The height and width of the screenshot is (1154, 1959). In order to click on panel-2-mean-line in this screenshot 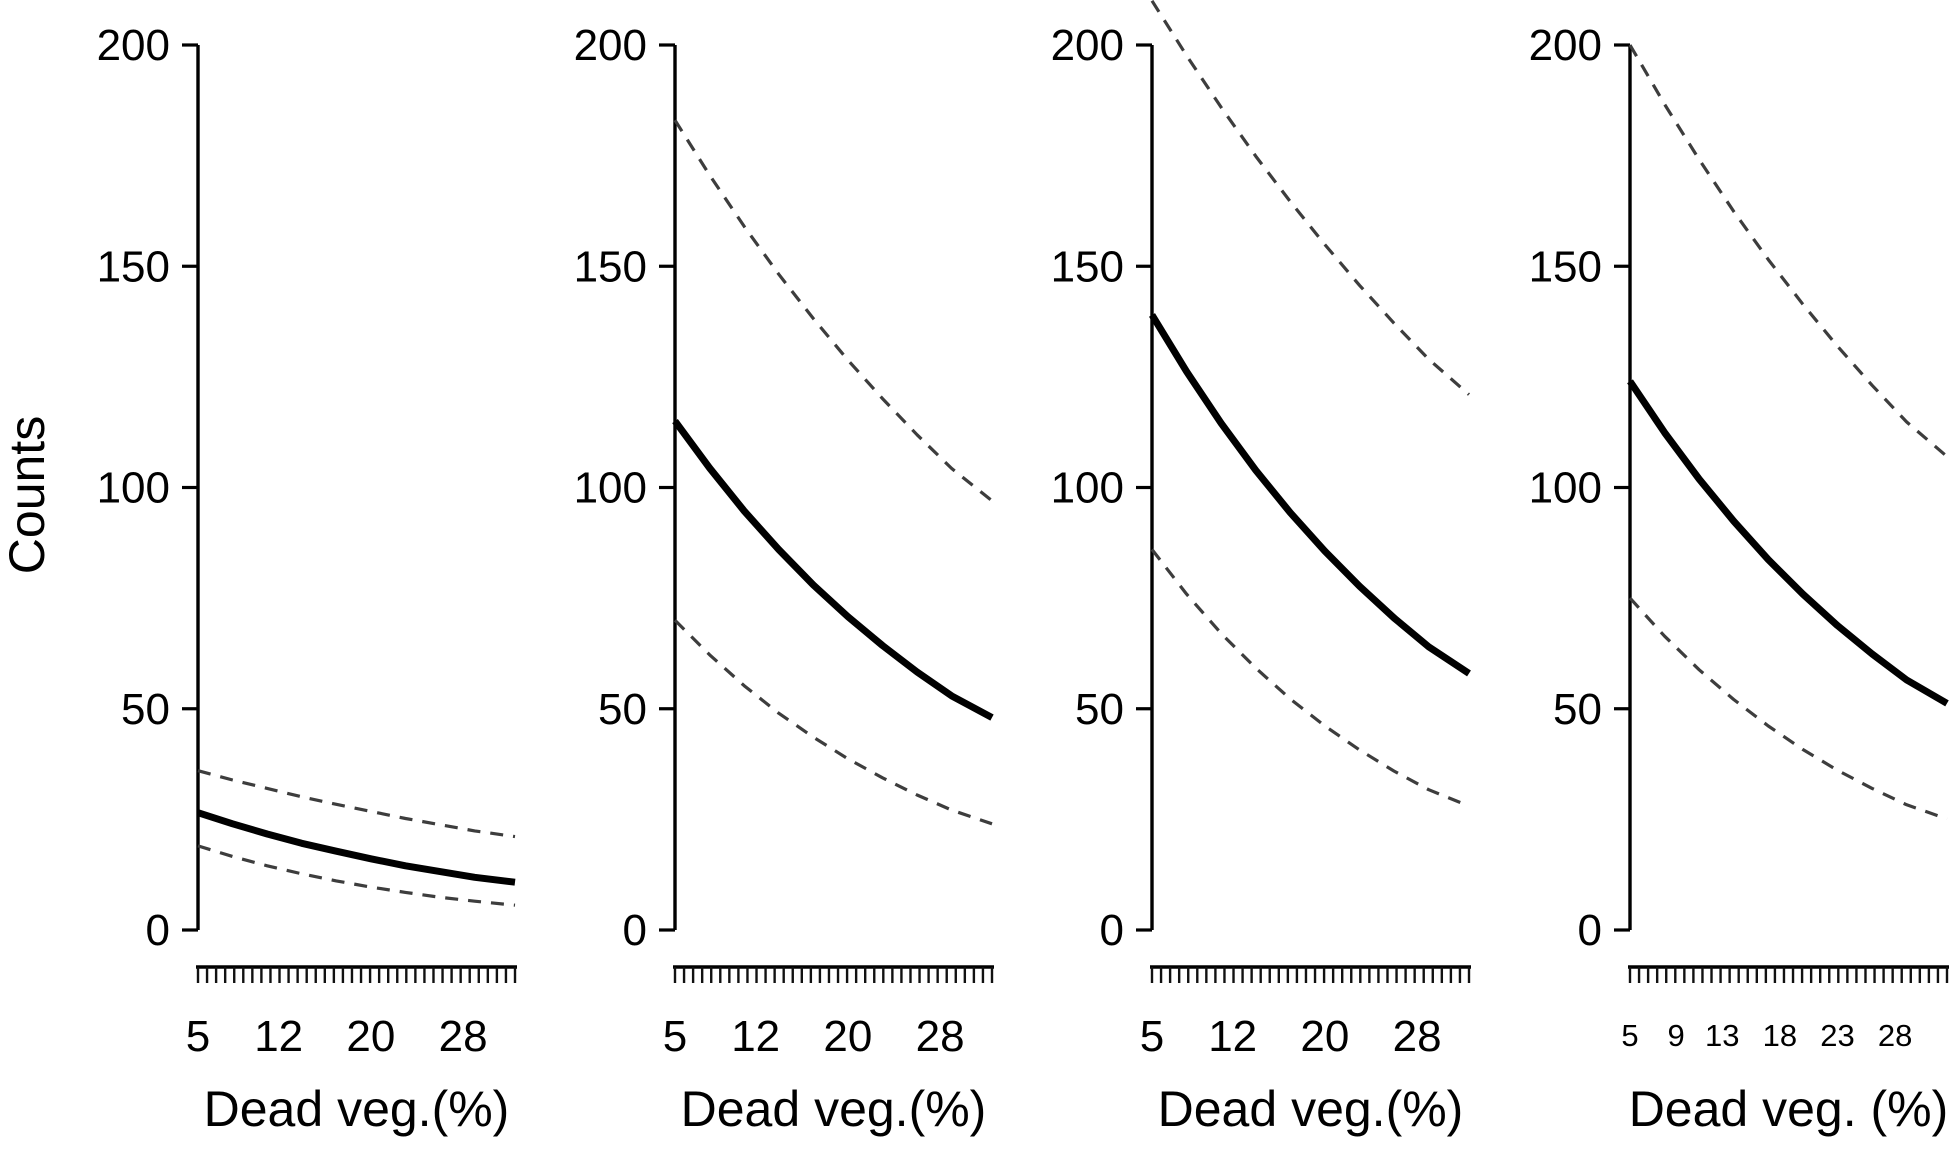, I will do `click(833, 570)`.